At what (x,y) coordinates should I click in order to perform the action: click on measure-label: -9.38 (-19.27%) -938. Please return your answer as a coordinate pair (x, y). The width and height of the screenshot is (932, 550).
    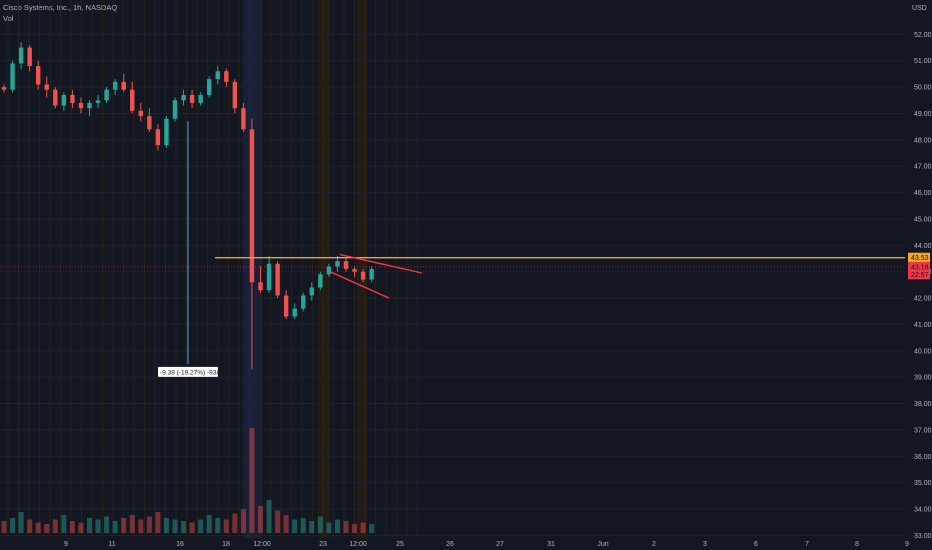
    Looking at the image, I should click on (190, 372).